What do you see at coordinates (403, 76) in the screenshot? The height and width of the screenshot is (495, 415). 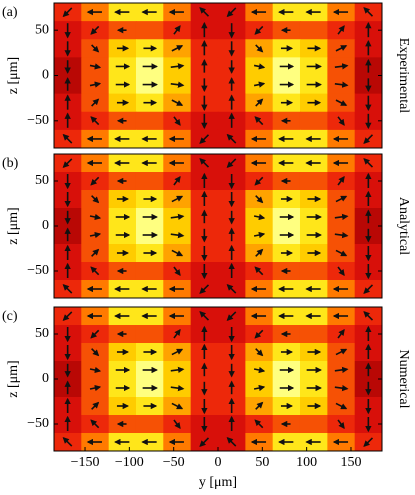 I see `side-label: Experimental` at bounding box center [403, 76].